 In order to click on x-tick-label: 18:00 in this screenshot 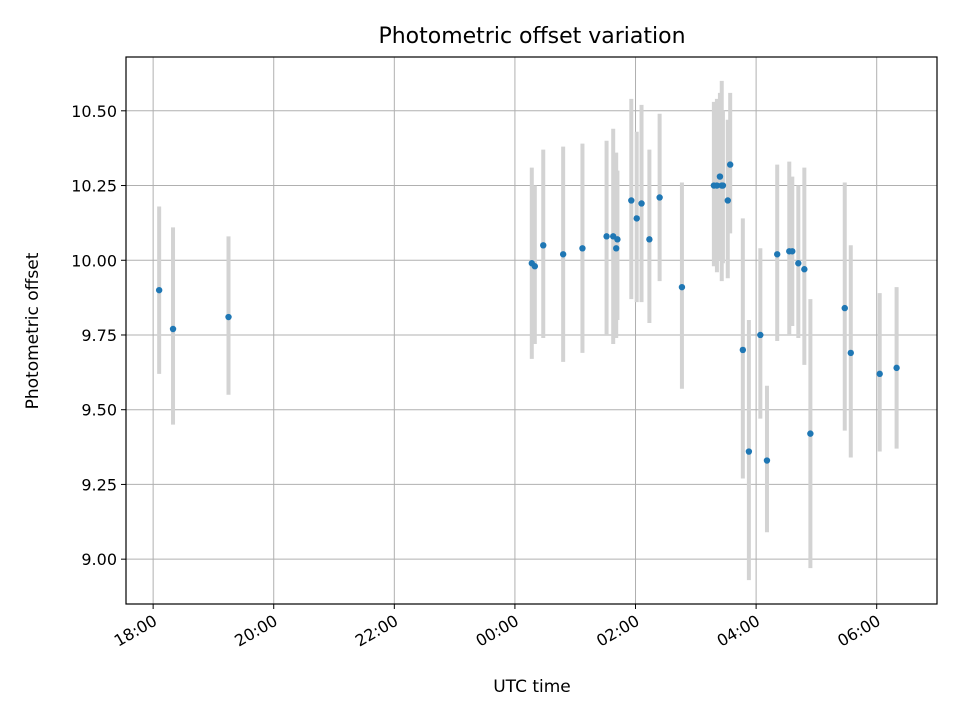, I will do `click(135, 631)`.